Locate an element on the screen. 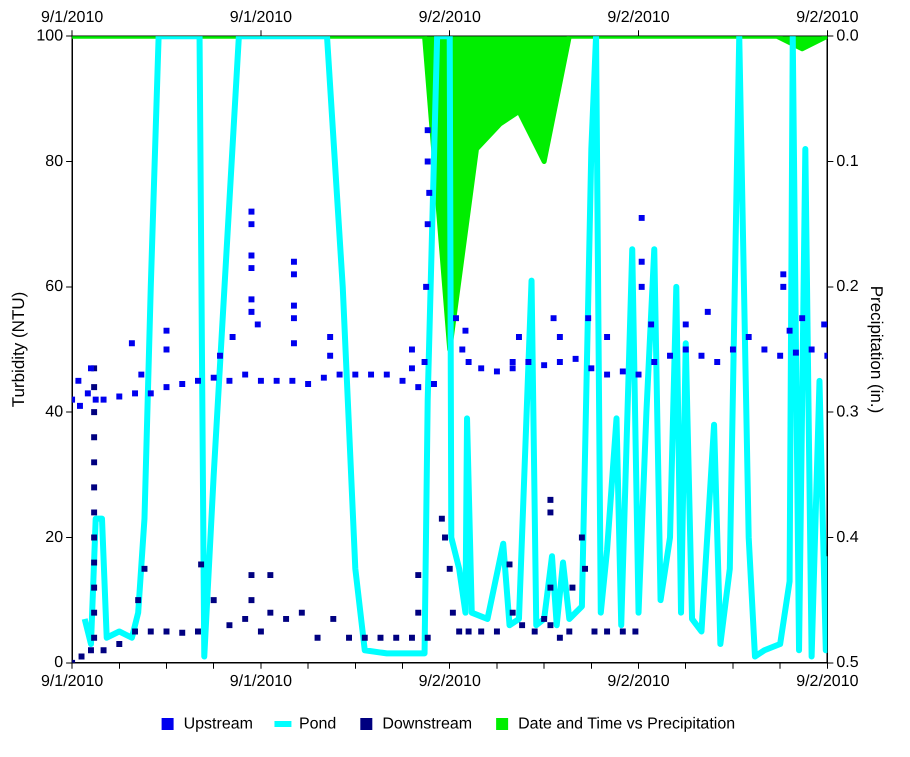 The image size is (910, 757). y-tick-label: 40 is located at coordinates (54, 412).